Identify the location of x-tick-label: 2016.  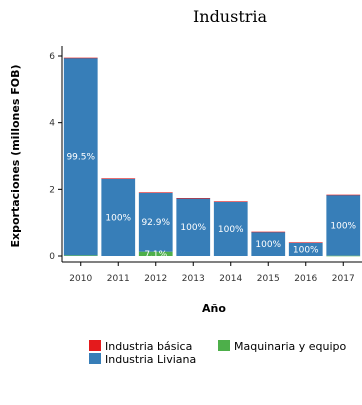
(305, 279).